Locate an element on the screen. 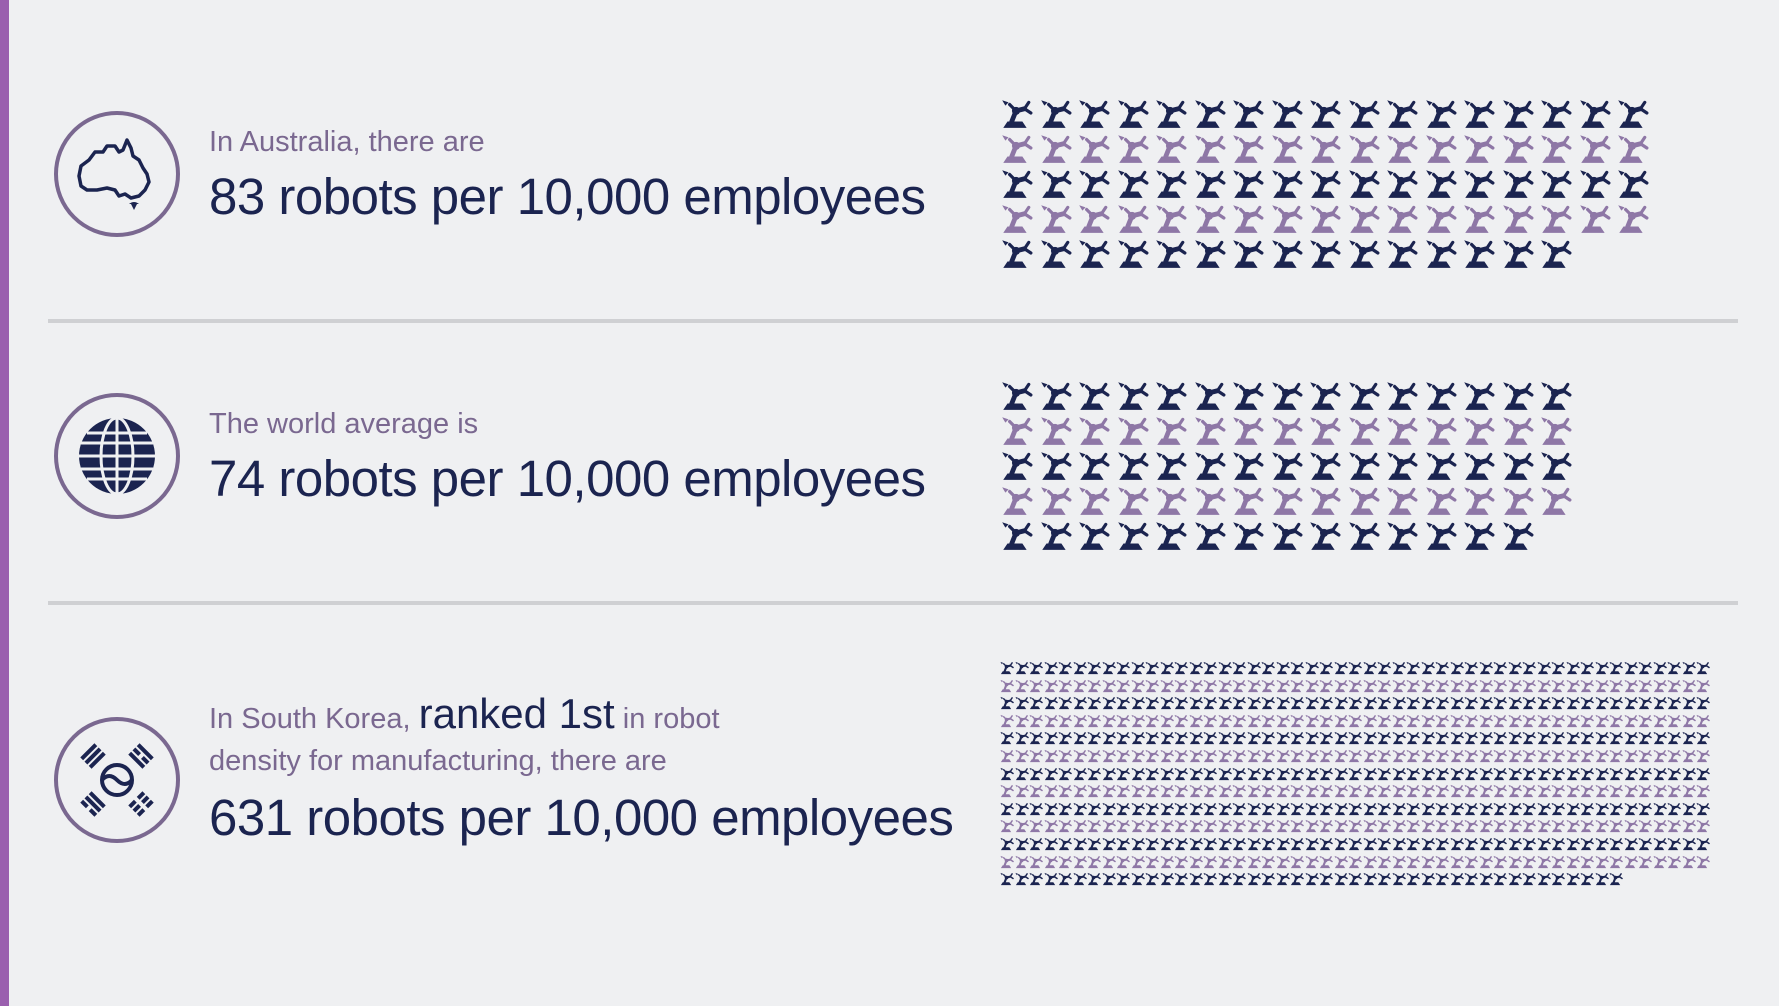 The width and height of the screenshot is (1779, 1006). south-korea-robot-grid is located at coordinates (1354, 774).